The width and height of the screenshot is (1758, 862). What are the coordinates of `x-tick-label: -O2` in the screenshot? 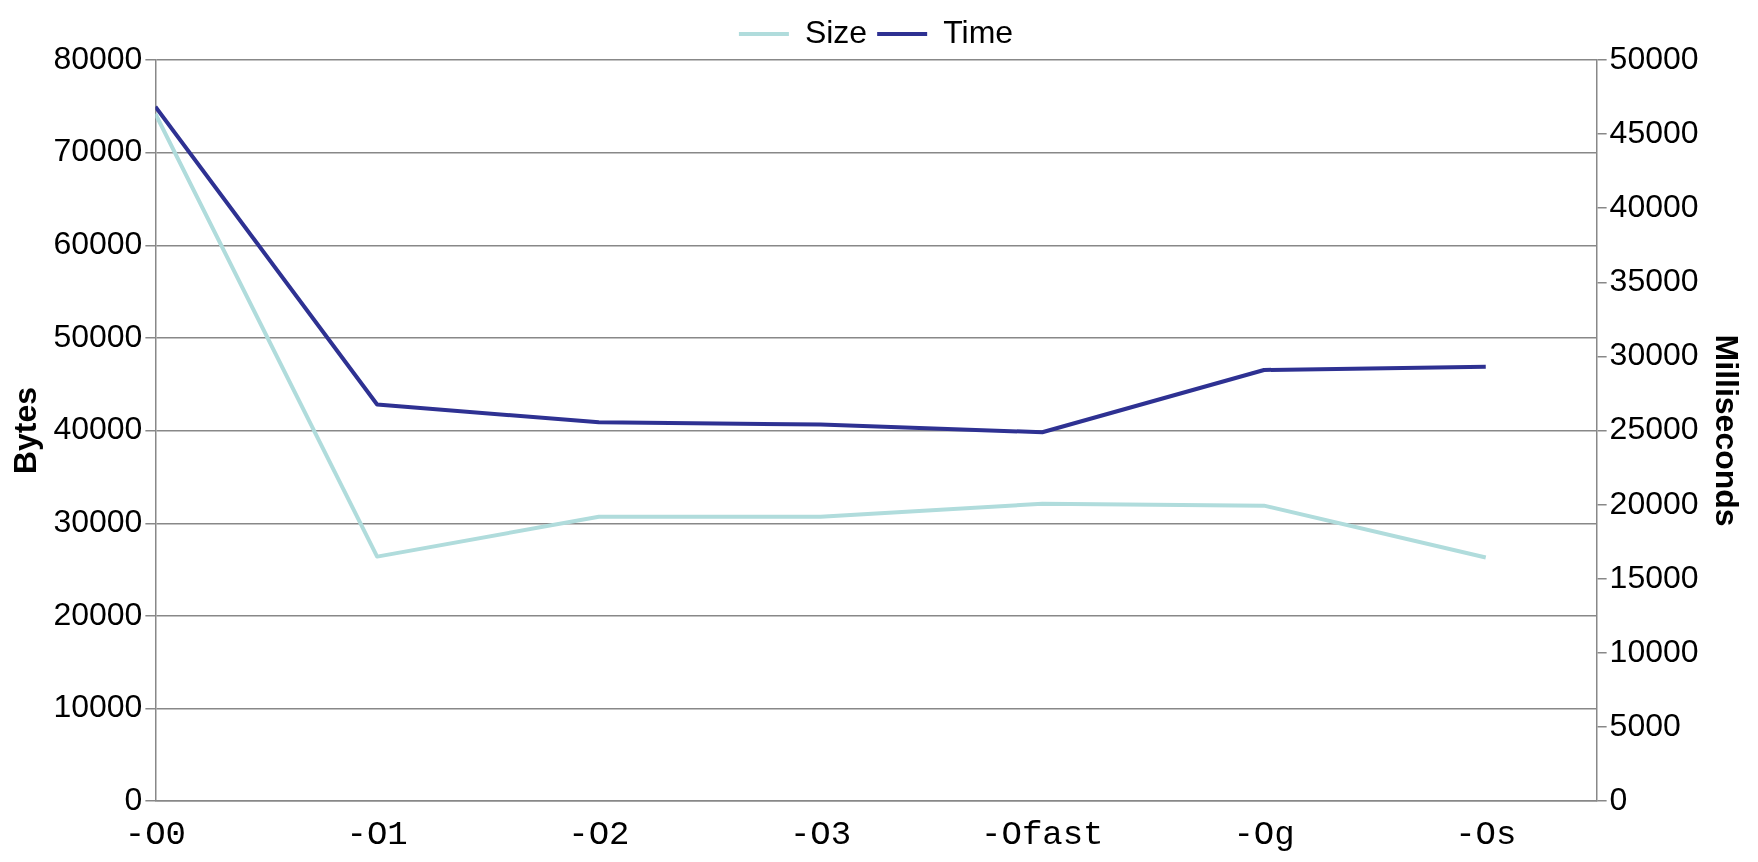 It's located at (599, 834).